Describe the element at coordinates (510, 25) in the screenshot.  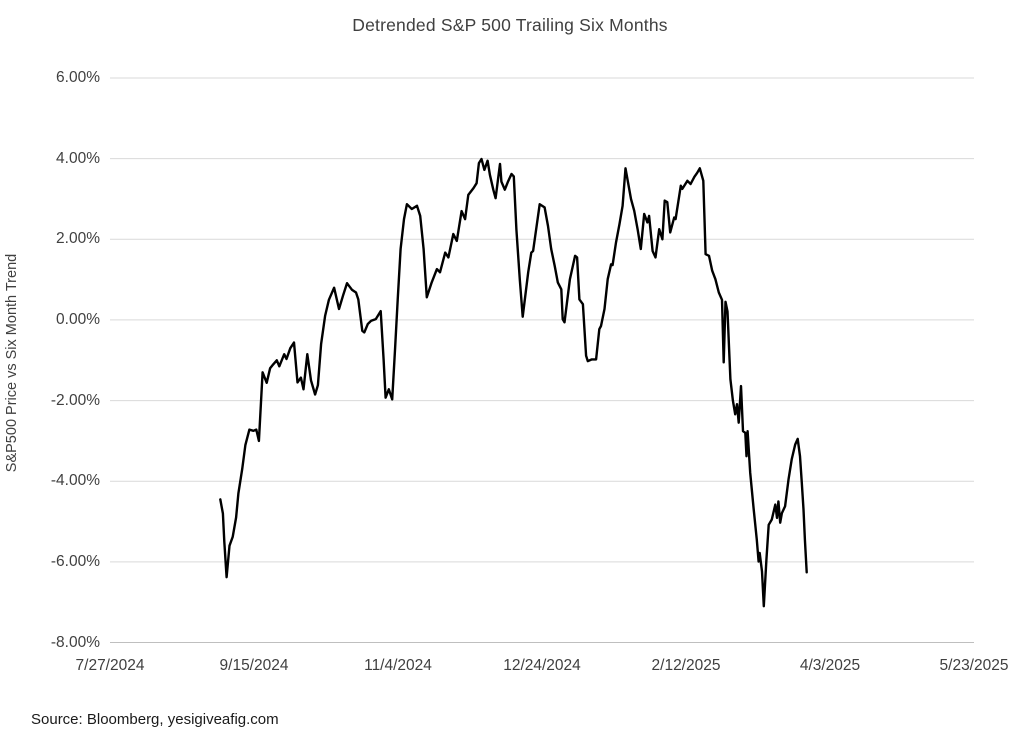
I see `chart-title: Detrended S&P 500 Trailing Six Months` at that location.